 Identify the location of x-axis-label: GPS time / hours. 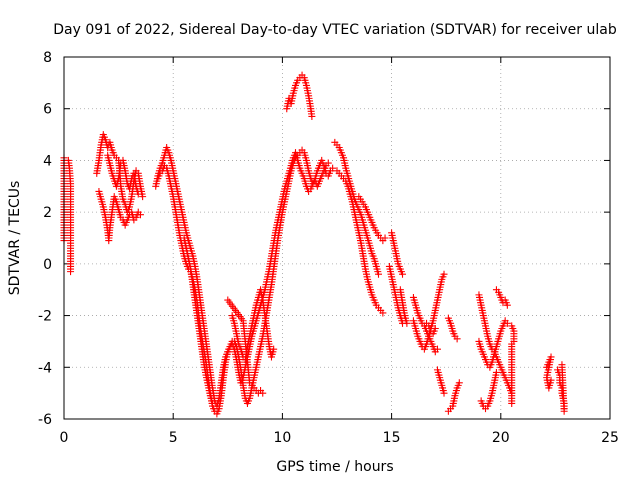
(334, 467).